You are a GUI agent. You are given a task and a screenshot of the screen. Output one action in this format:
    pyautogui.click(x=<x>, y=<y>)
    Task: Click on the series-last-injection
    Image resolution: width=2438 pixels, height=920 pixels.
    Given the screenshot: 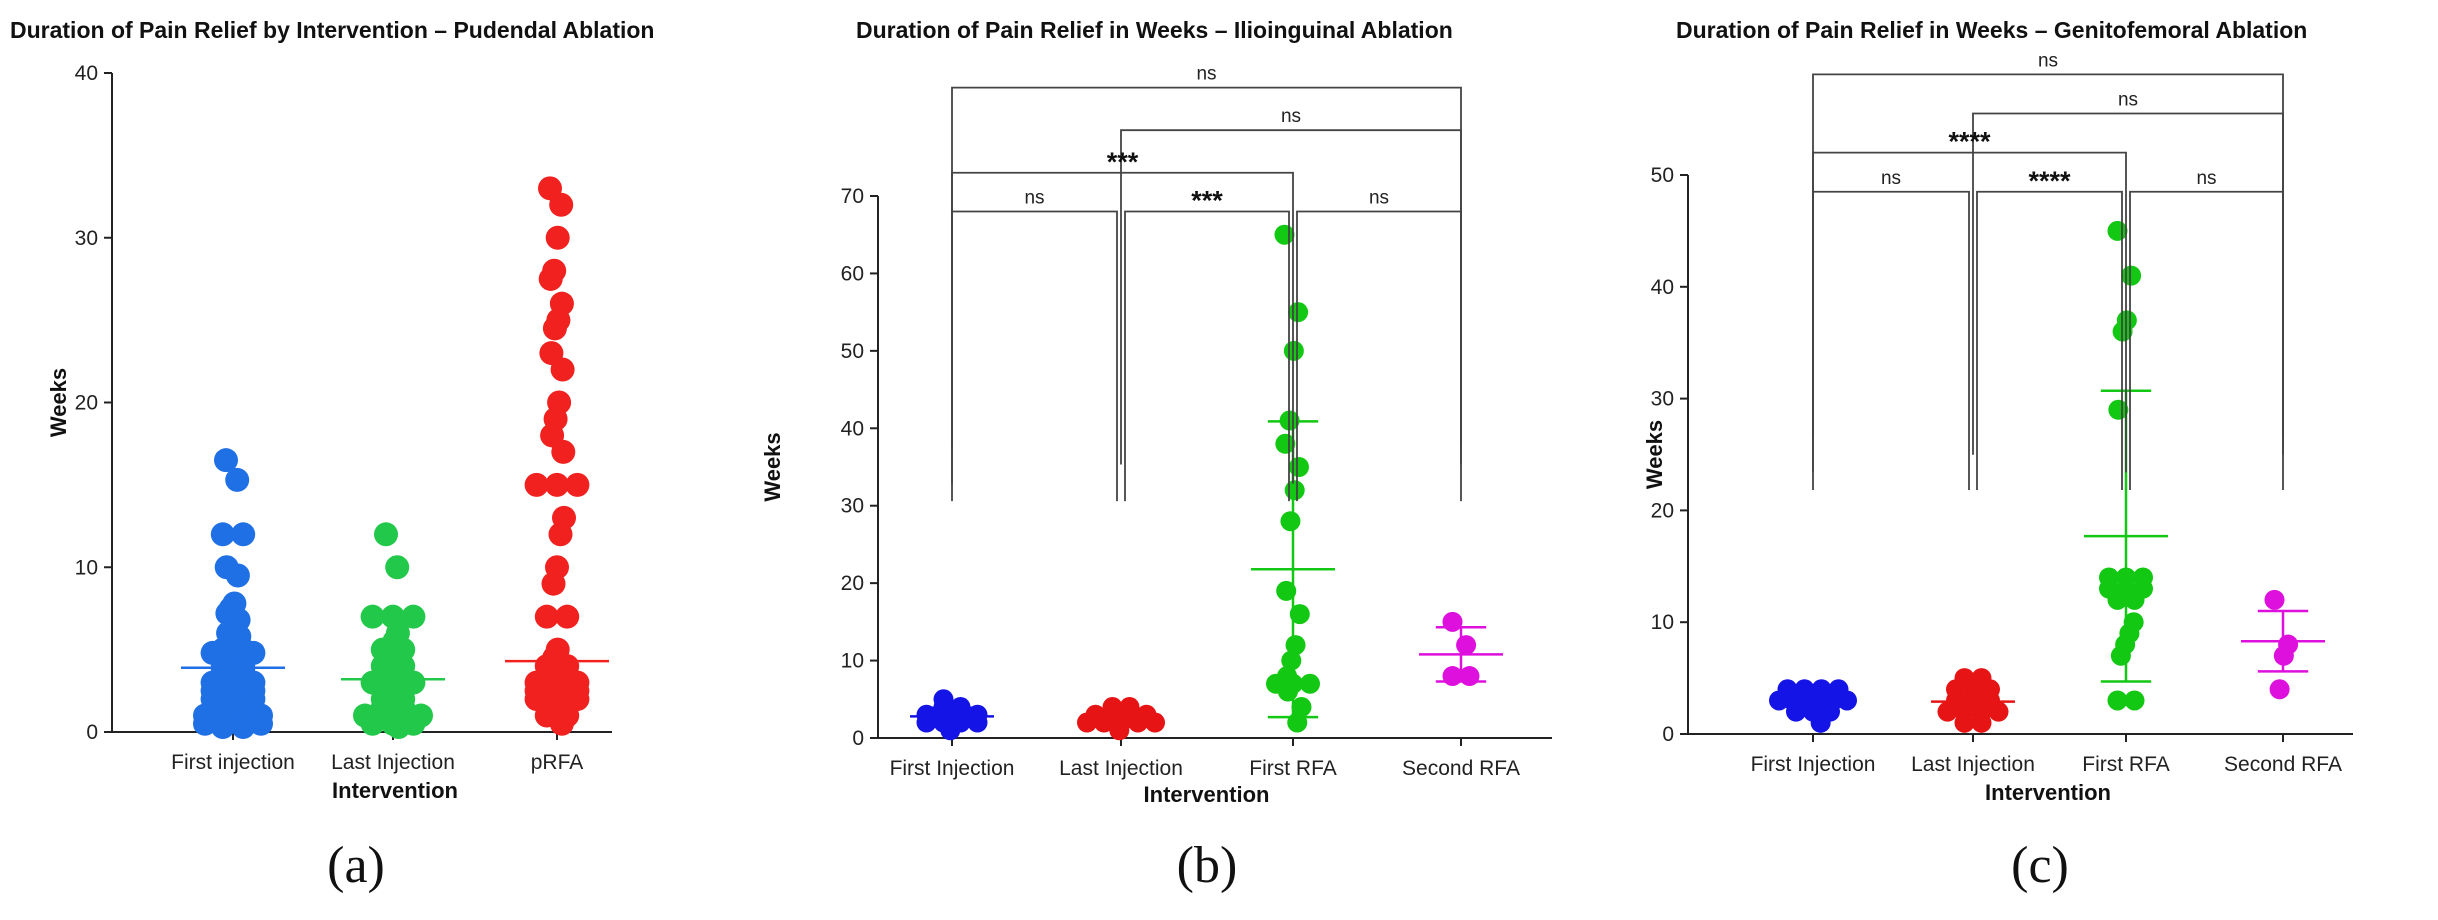 What is the action you would take?
    pyautogui.click(x=1121, y=719)
    